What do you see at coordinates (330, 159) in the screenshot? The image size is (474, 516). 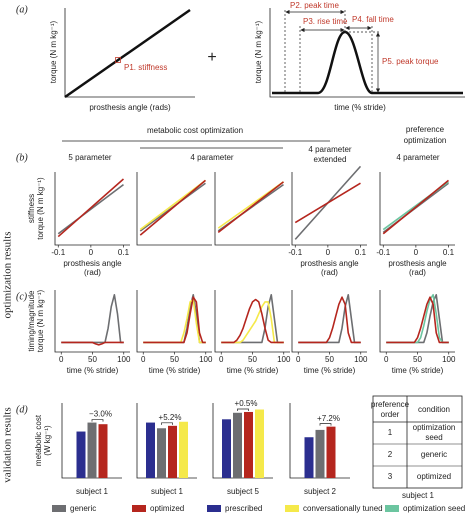 I see `header: extended` at bounding box center [330, 159].